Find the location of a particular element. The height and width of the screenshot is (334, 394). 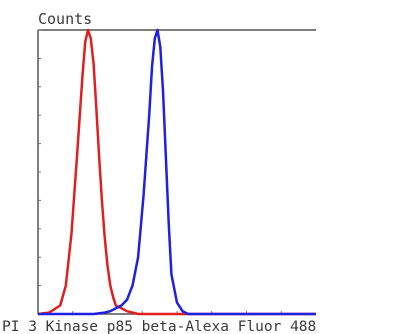

x-axis-label: PI 3 Kinase p85 beta-Alexa Fluor 488 is located at coordinates (159, 326).